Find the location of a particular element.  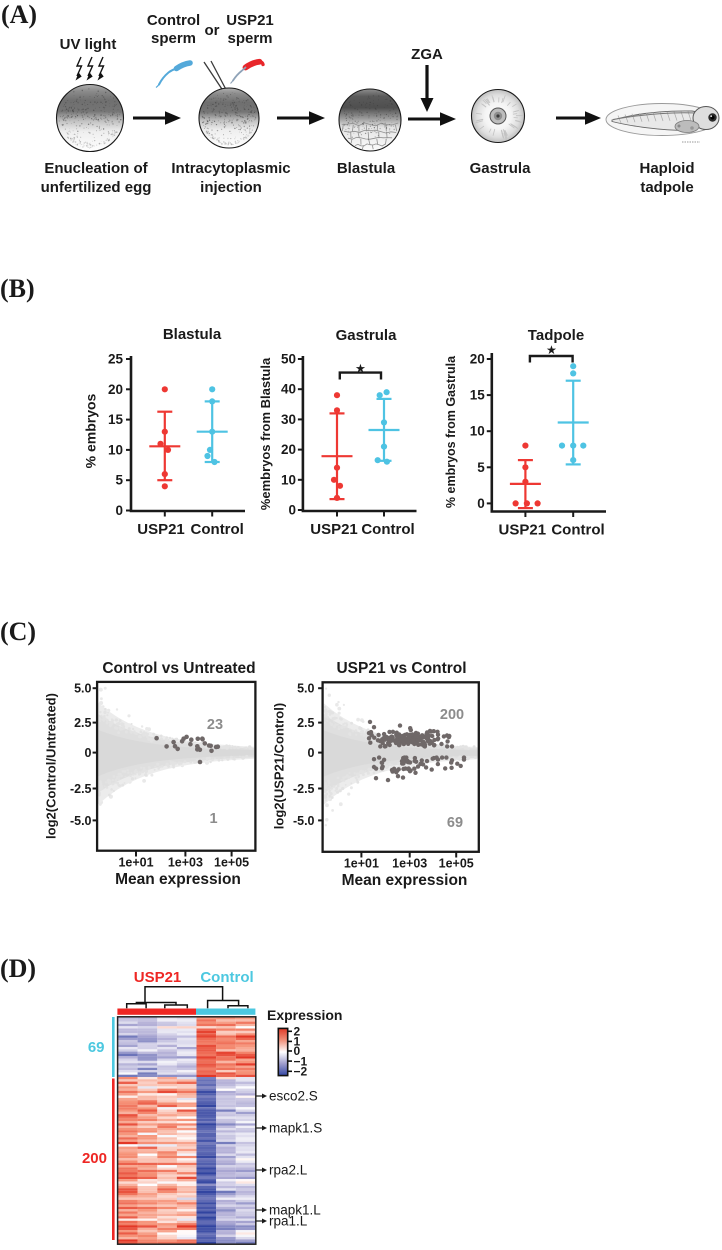

svg-text: (D) is located at coordinates (18, 968).